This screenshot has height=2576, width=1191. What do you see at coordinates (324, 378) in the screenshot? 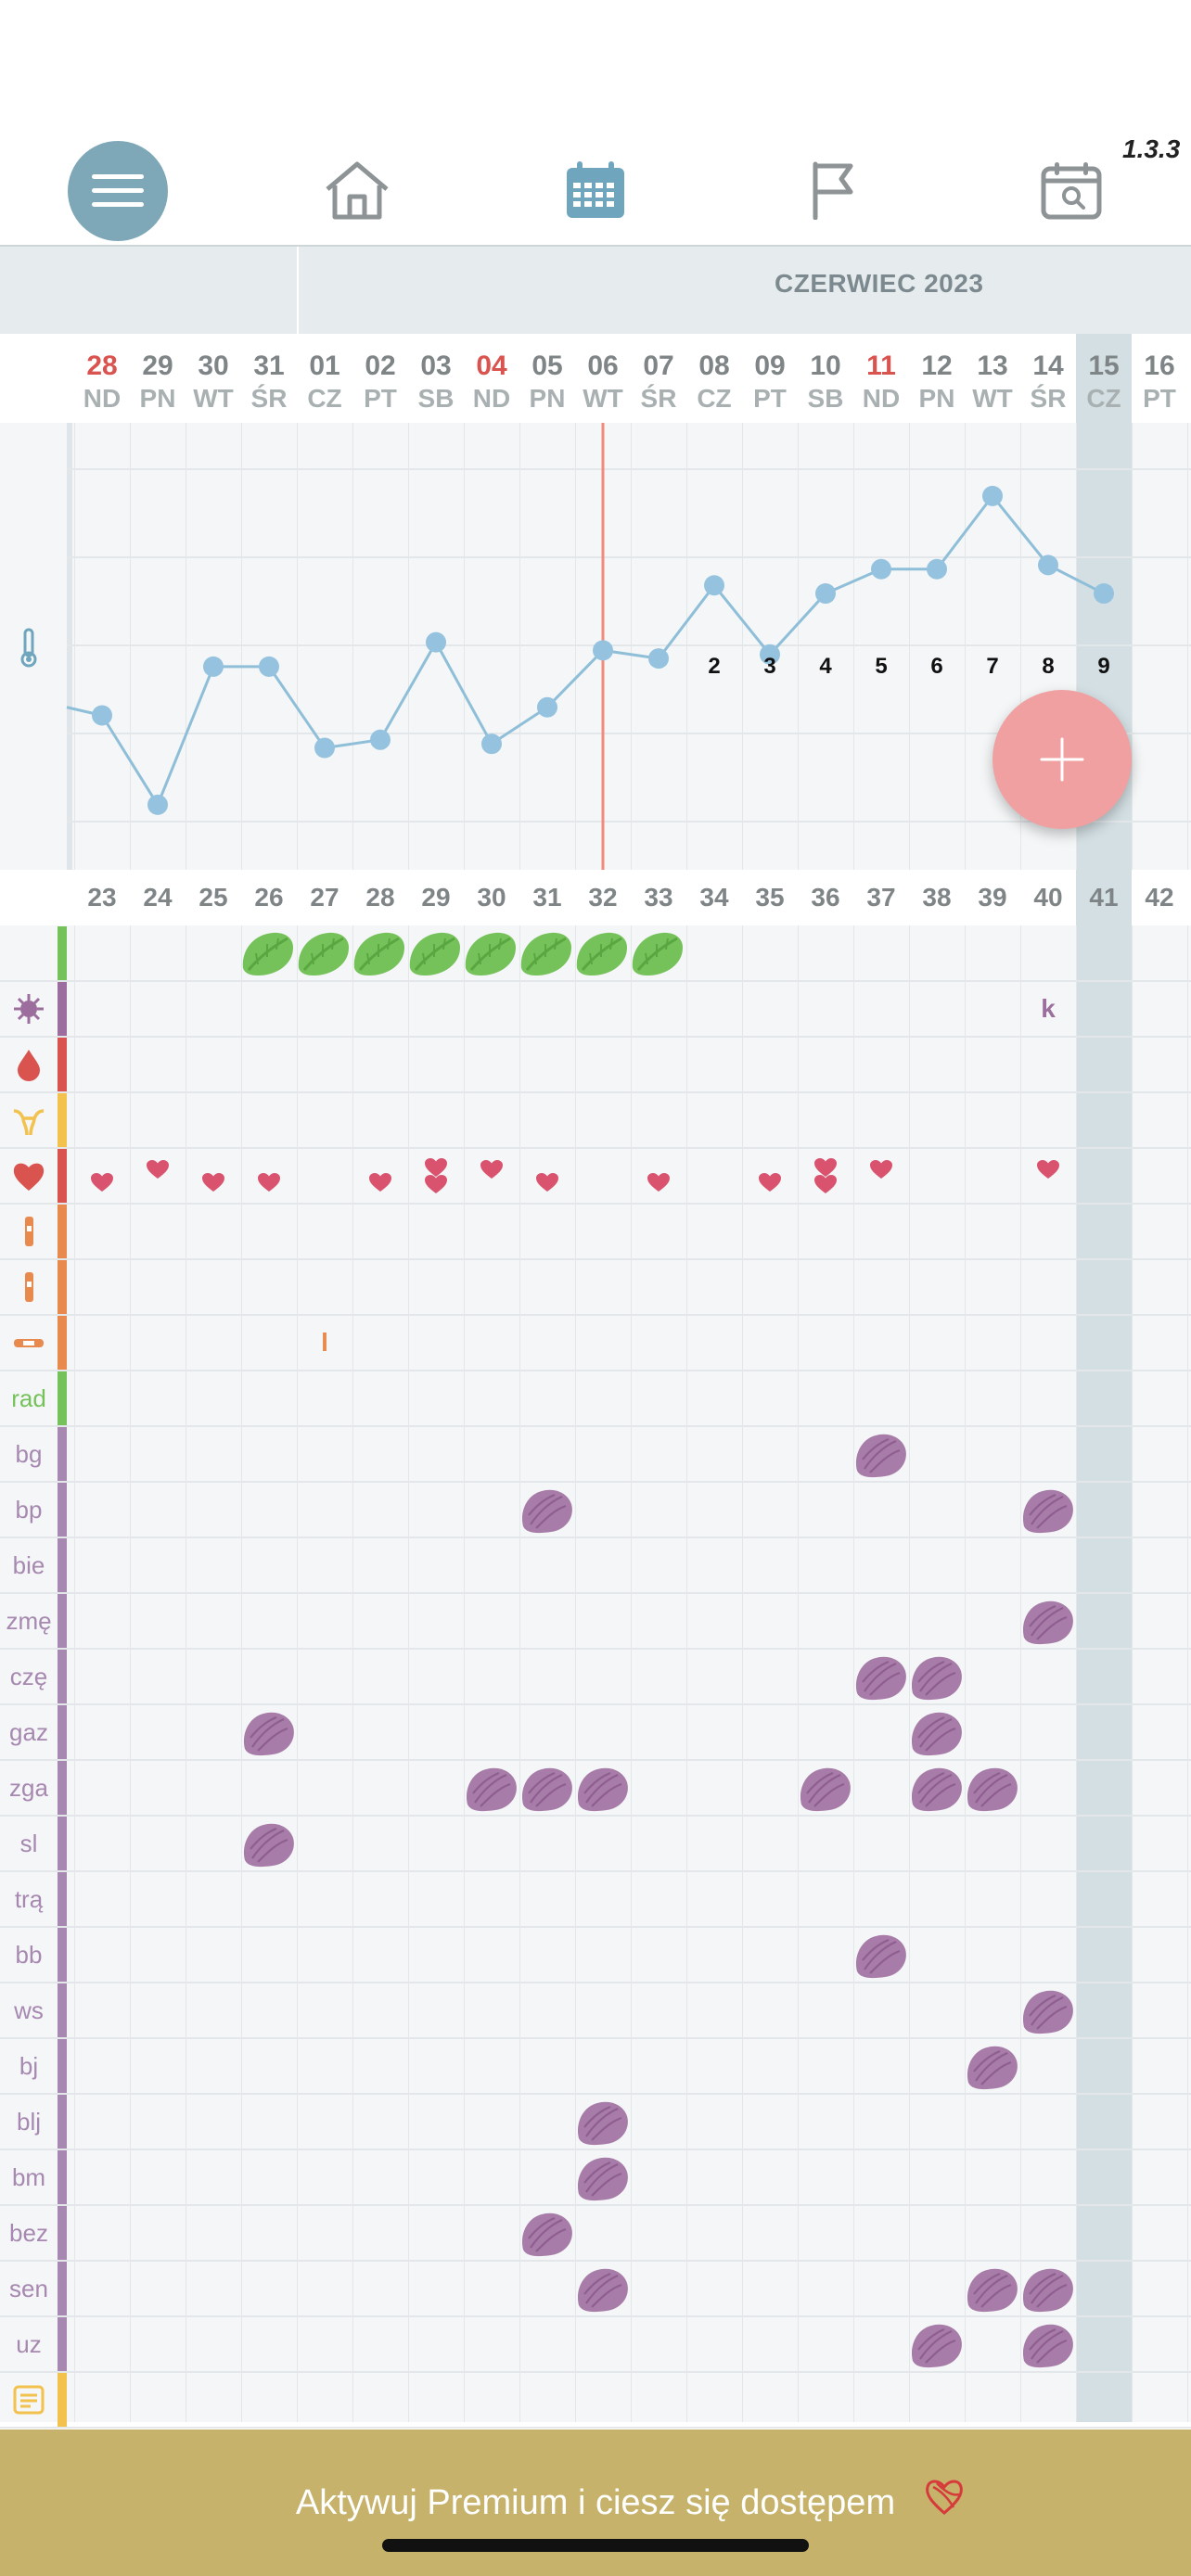
I see `day-header-cell: 01 CZ` at bounding box center [324, 378].